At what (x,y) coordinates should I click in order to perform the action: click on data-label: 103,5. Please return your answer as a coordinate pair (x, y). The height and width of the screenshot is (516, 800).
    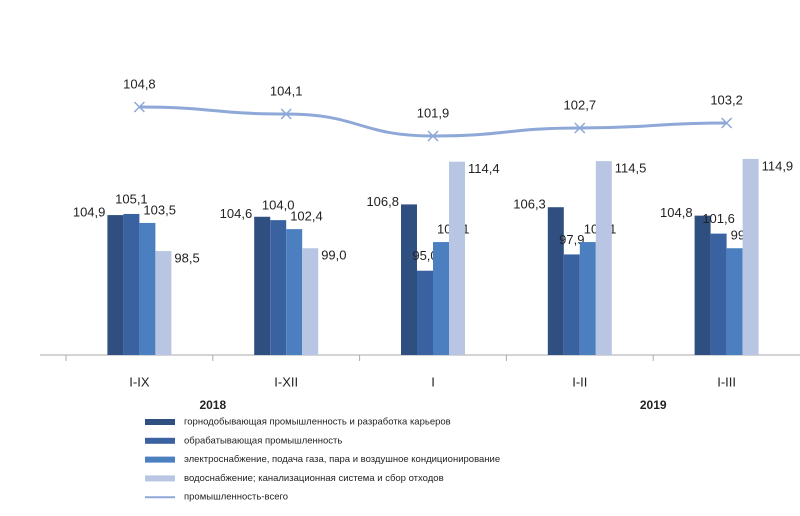
    Looking at the image, I should click on (159, 209).